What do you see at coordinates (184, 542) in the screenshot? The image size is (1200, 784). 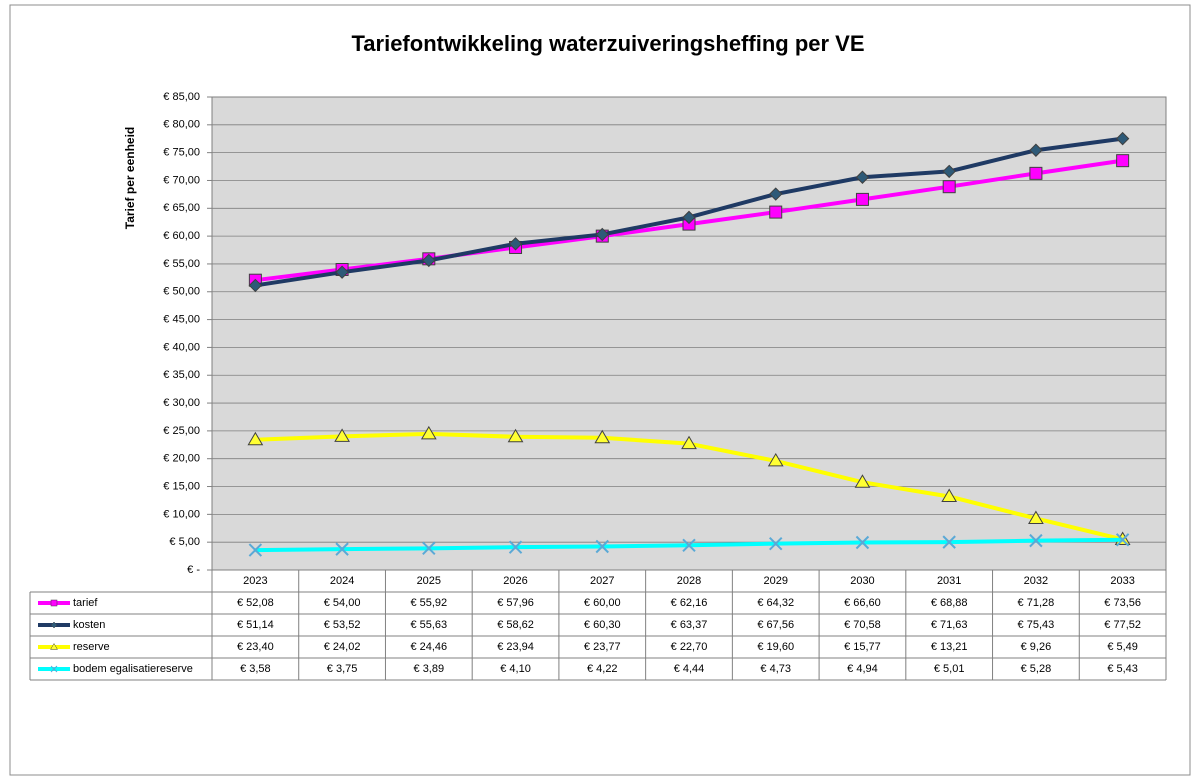 I see `y-tick-label: € 5,00` at bounding box center [184, 542].